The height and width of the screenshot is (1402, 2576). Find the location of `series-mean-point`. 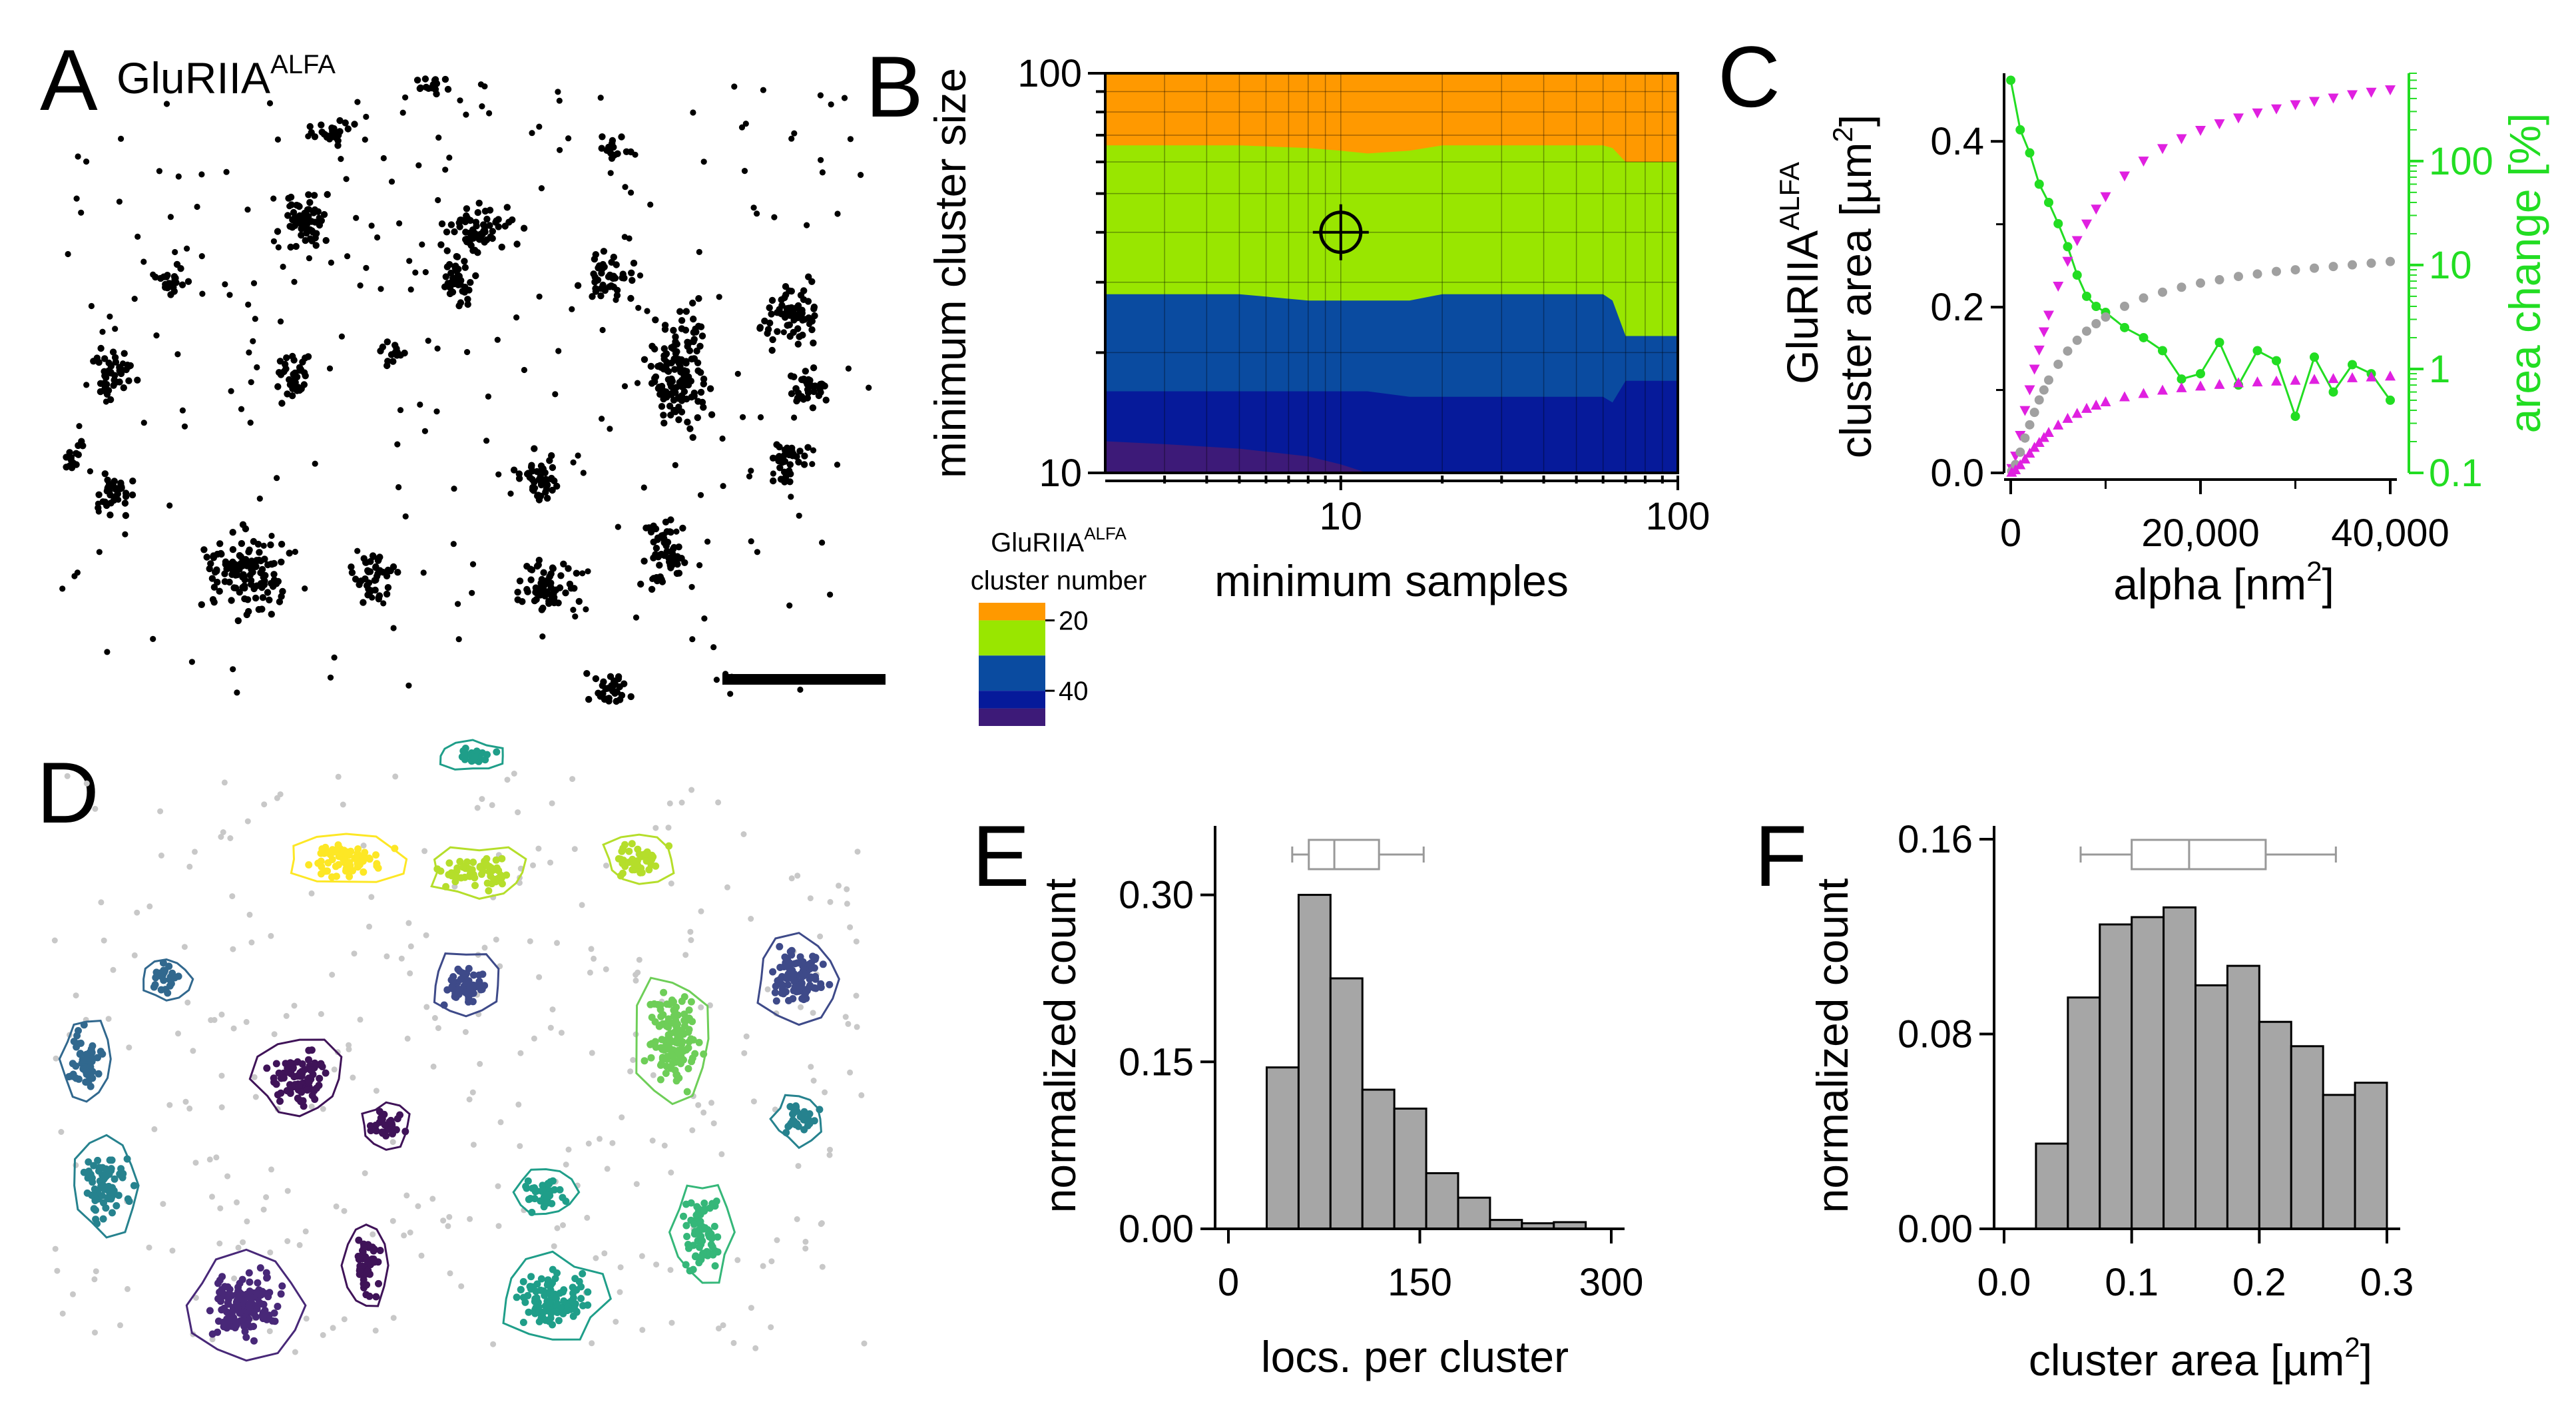

series-mean-point is located at coordinates (2239, 277).